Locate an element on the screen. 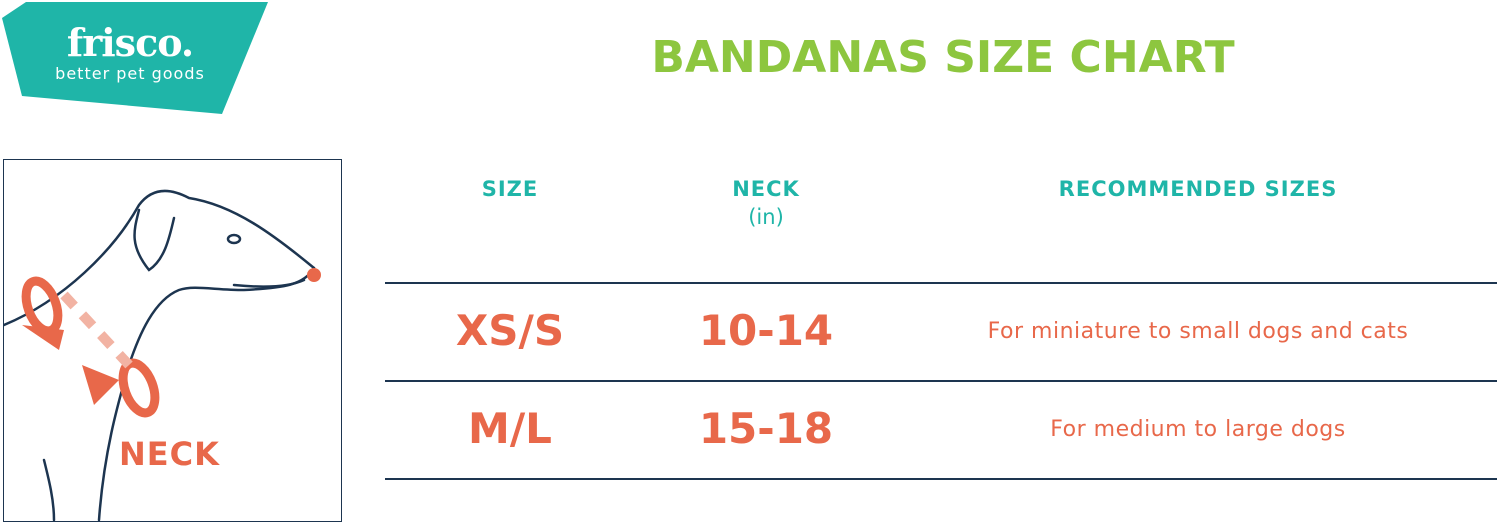 Image resolution: width=1500 pixels, height=526 pixels. recommended-cell: For medium to large dogs is located at coordinates (1198, 429).